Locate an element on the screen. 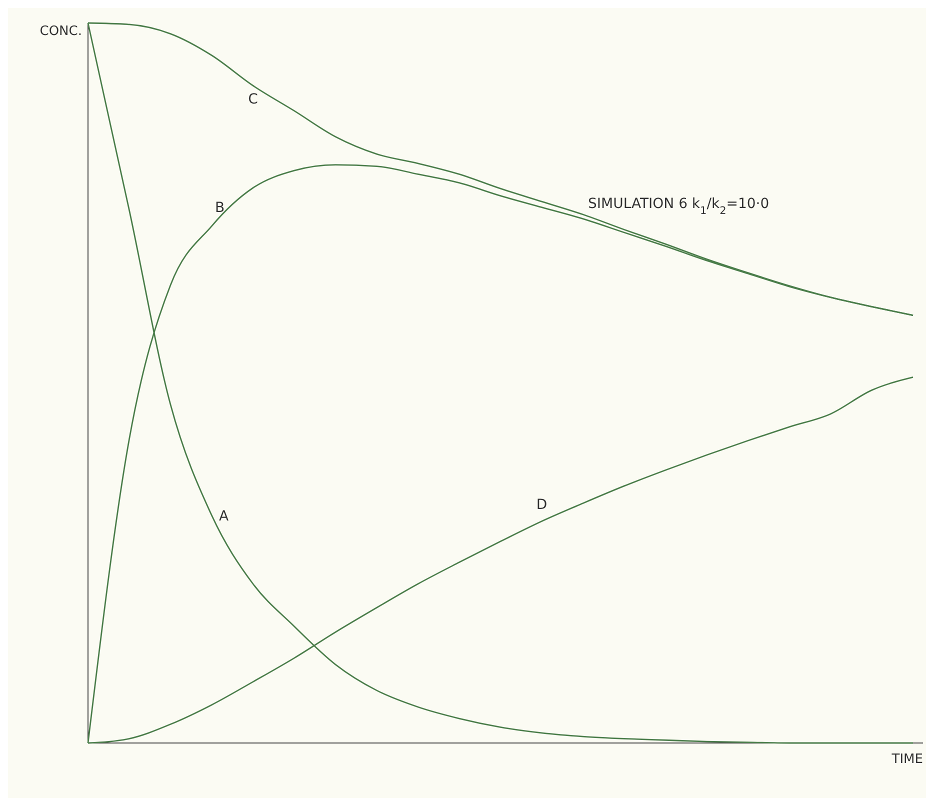 This screenshot has height=805, width=934. annotation: SIMULATION 6 k$_{1}$/k$_{2}$=10·0 is located at coordinates (679, 206).